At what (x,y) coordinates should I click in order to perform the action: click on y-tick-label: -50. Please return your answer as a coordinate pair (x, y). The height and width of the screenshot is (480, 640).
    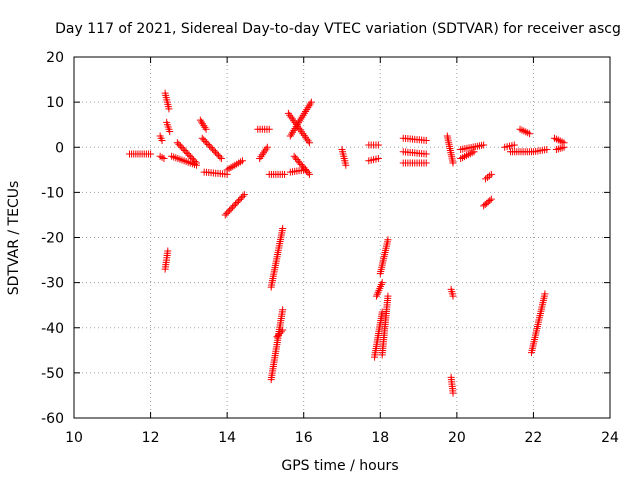
    Looking at the image, I should click on (52, 374).